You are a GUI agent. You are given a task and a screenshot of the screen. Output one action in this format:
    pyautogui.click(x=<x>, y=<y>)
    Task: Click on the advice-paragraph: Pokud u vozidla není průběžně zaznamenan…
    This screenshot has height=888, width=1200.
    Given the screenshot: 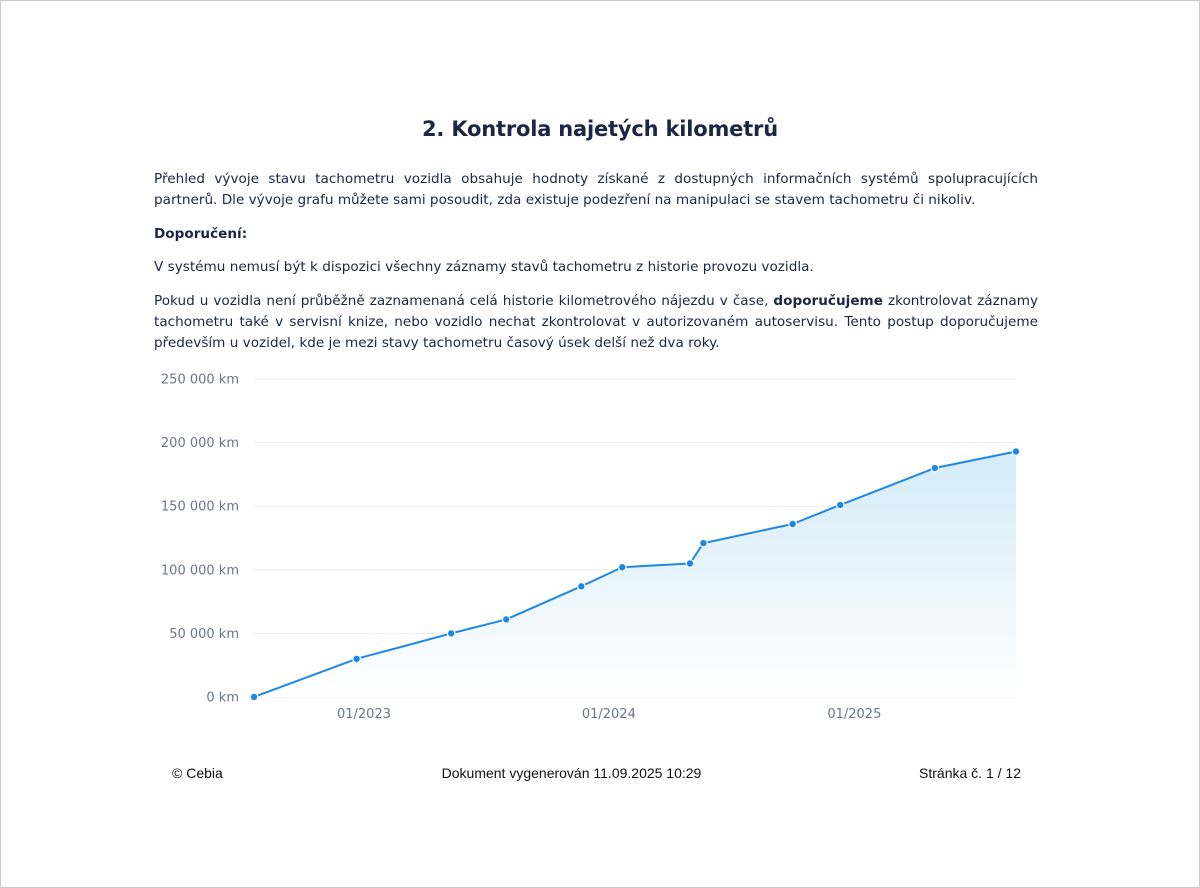 What is the action you would take?
    pyautogui.click(x=596, y=322)
    